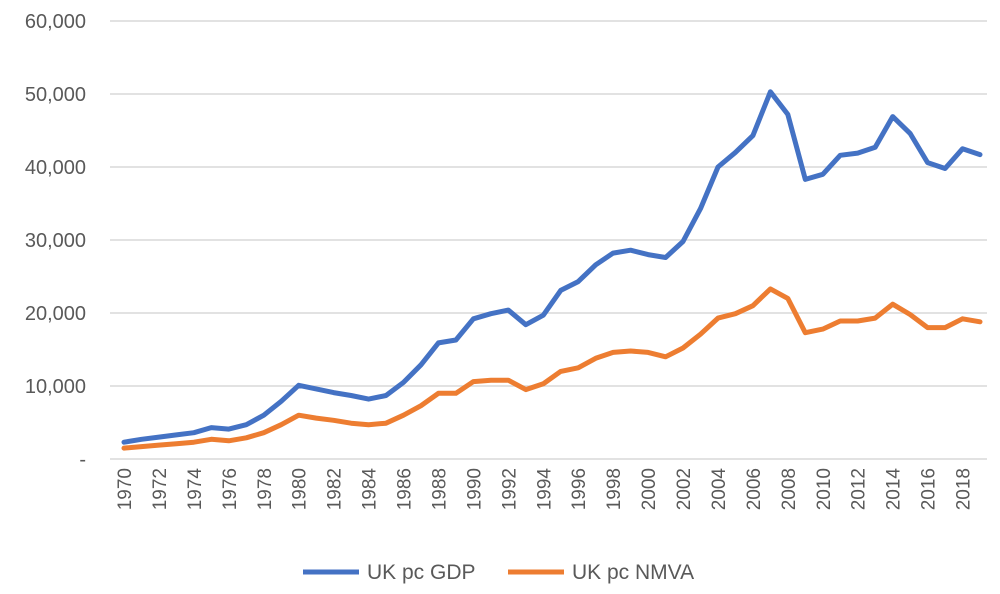 This screenshot has height=594, width=1000. What do you see at coordinates (824, 489) in the screenshot?
I see `x-tick-label: 2010` at bounding box center [824, 489].